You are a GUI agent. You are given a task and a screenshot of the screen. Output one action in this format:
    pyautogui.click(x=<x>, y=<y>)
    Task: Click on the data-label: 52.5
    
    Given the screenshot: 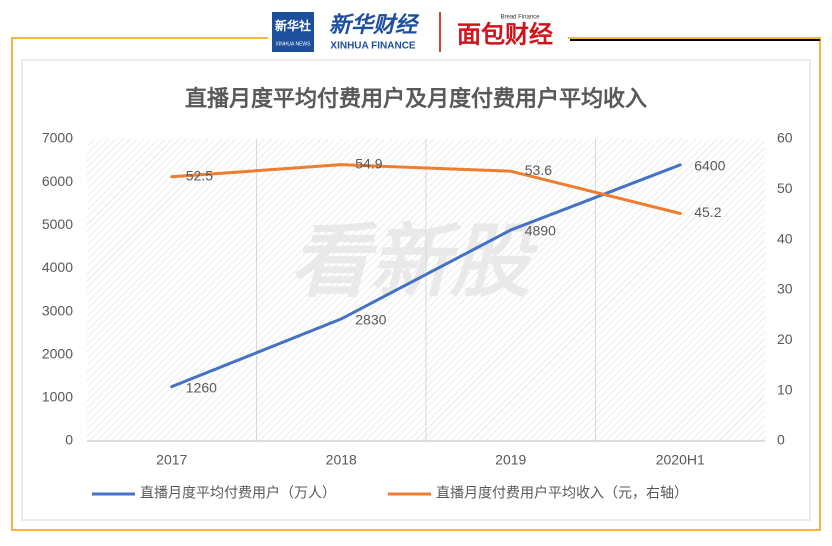 What is the action you would take?
    pyautogui.click(x=199, y=175)
    